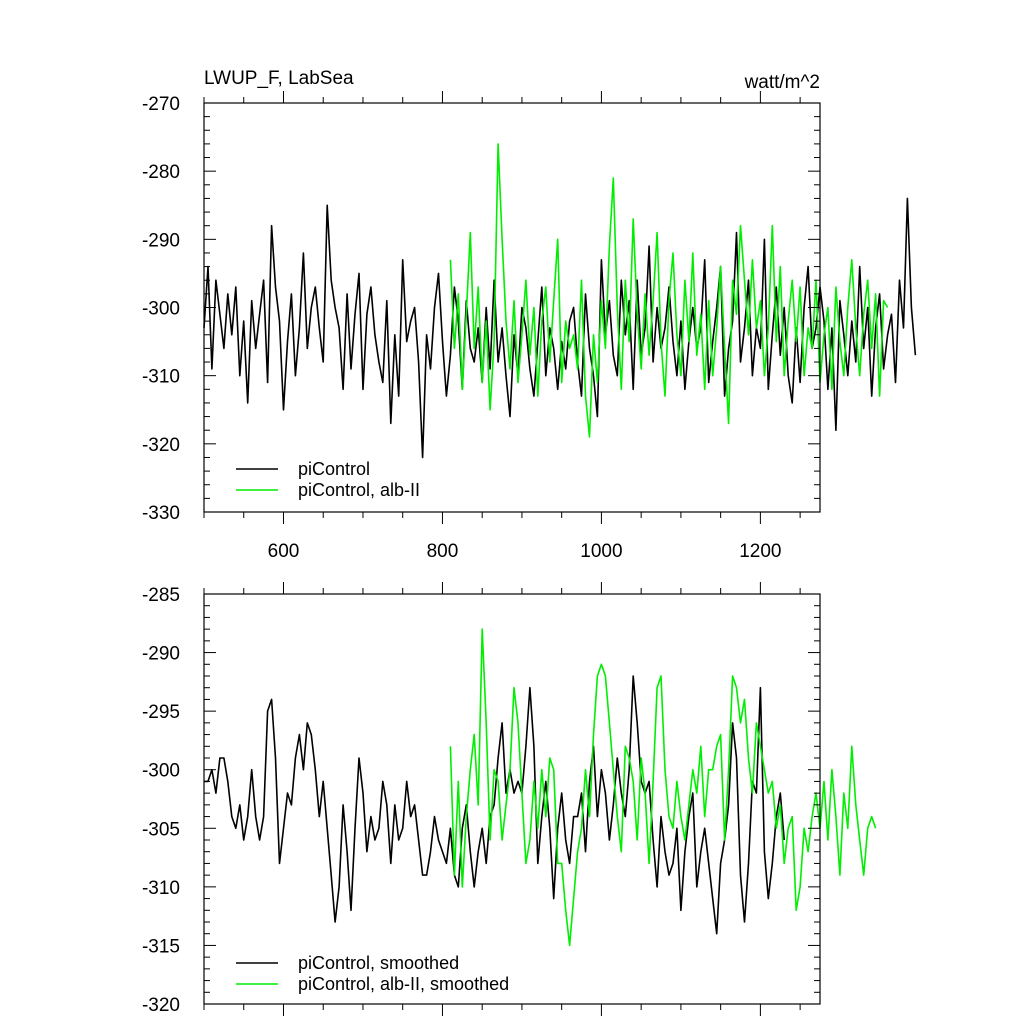 Image resolution: width=1024 pixels, height=1024 pixels. I want to click on top-legend-label-1: piControl, alb-II, so click(359, 490).